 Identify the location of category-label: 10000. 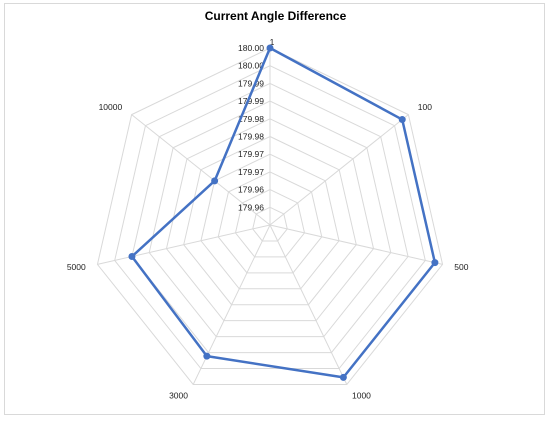
(111, 107).